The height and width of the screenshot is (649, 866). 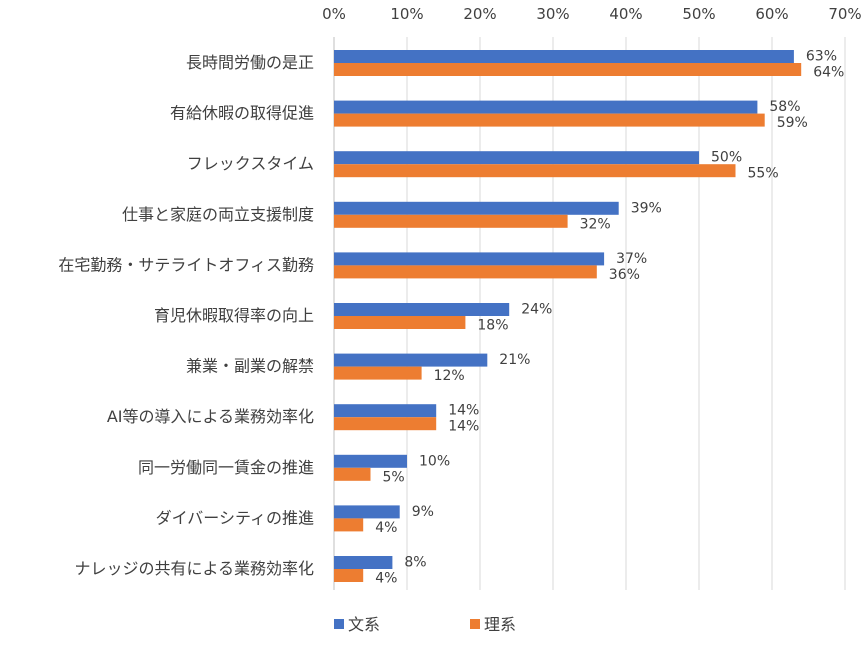 What do you see at coordinates (763, 174) in the screenshot?
I see `data-label: 55%` at bounding box center [763, 174].